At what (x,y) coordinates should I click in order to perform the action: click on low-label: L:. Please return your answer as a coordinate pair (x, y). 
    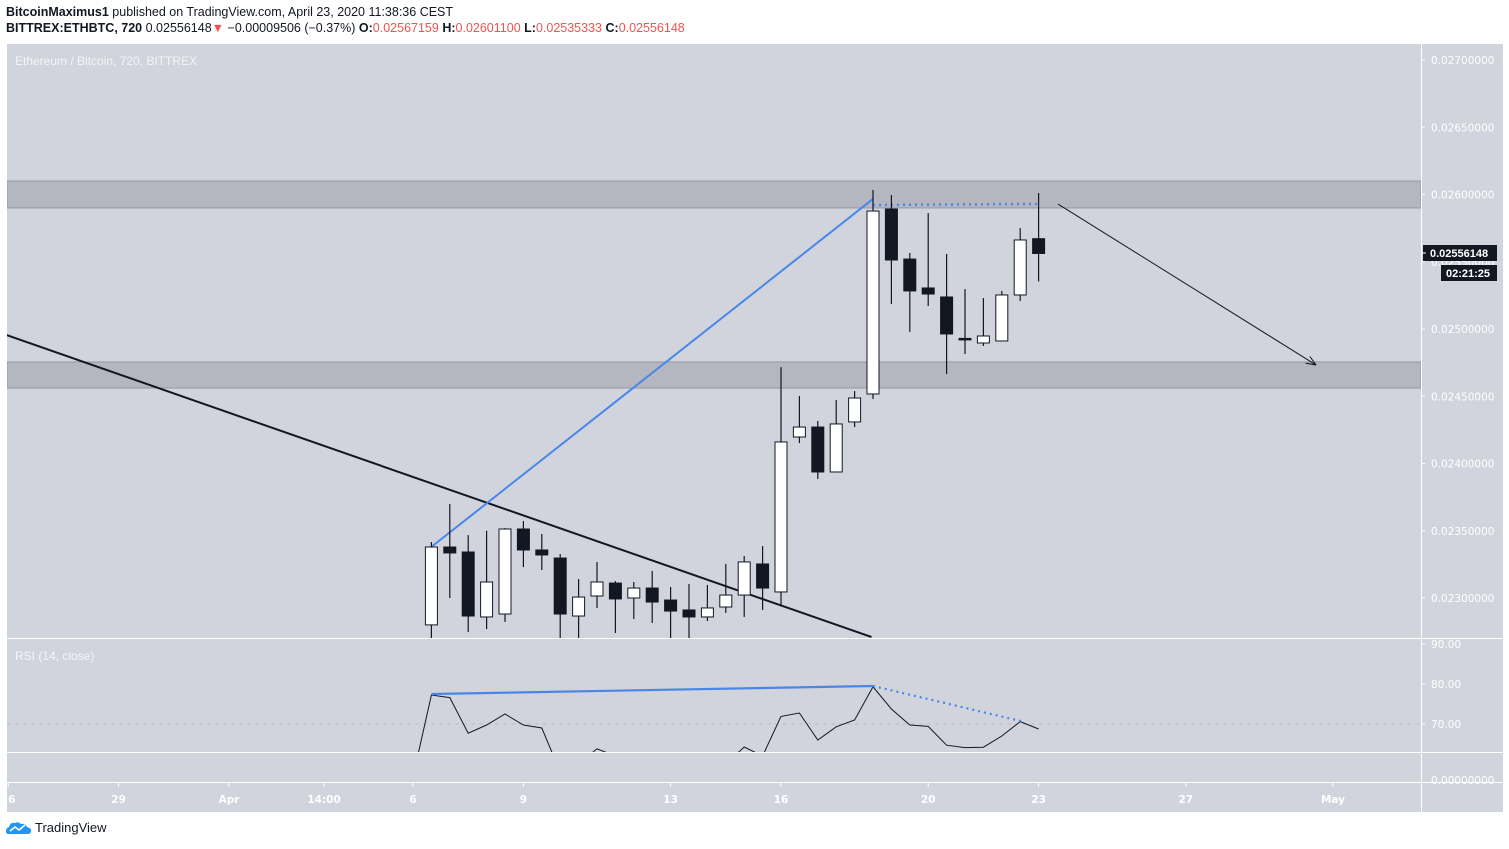
    Looking at the image, I should click on (530, 28).